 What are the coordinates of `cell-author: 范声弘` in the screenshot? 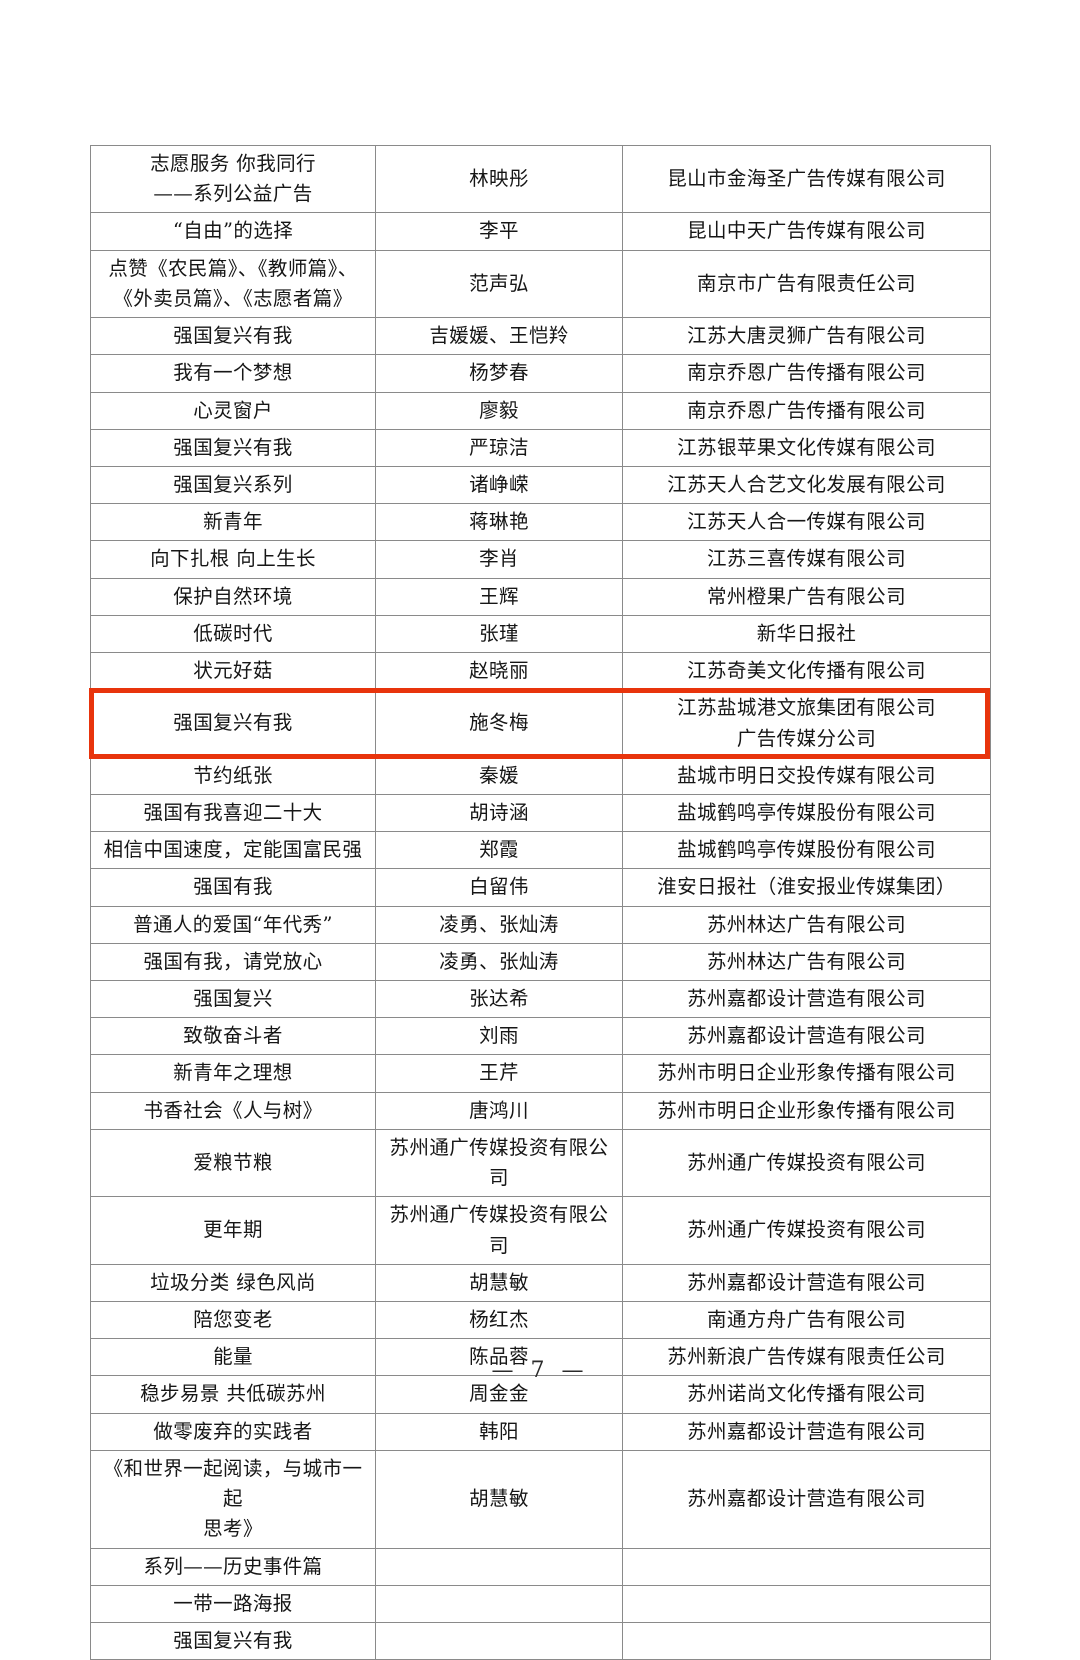 It's located at (499, 284).